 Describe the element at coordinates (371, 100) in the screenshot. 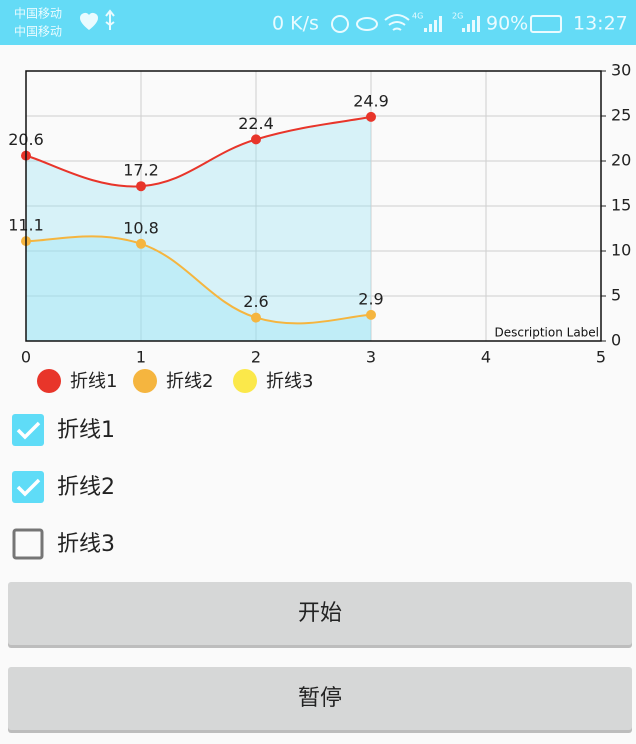

I see `data-label: 24.9` at that location.